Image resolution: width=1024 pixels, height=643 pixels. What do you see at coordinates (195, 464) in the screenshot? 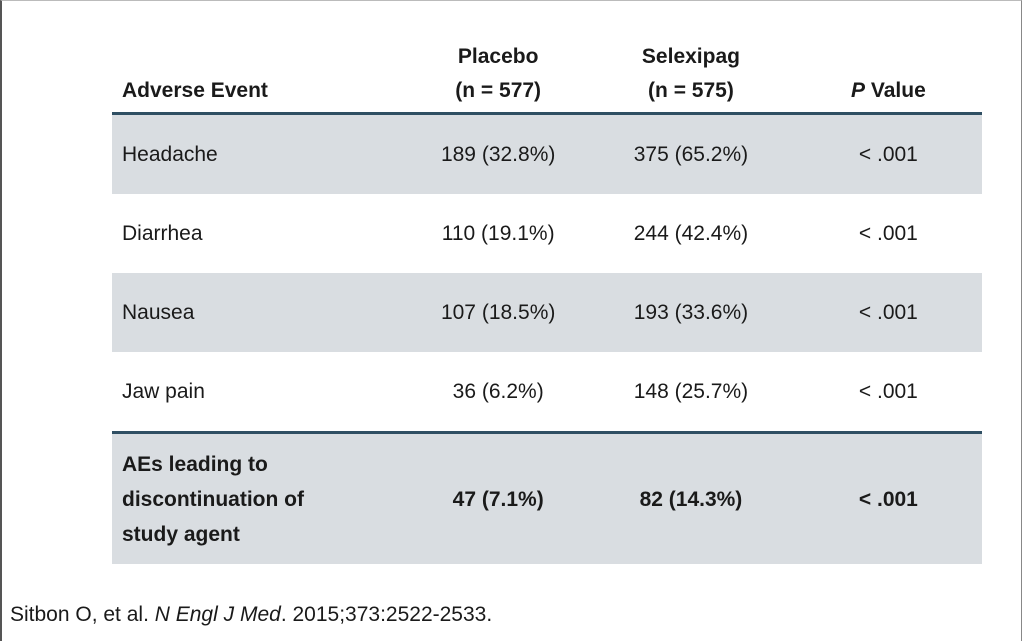
I see `total-event-line1: AEs leading to` at bounding box center [195, 464].